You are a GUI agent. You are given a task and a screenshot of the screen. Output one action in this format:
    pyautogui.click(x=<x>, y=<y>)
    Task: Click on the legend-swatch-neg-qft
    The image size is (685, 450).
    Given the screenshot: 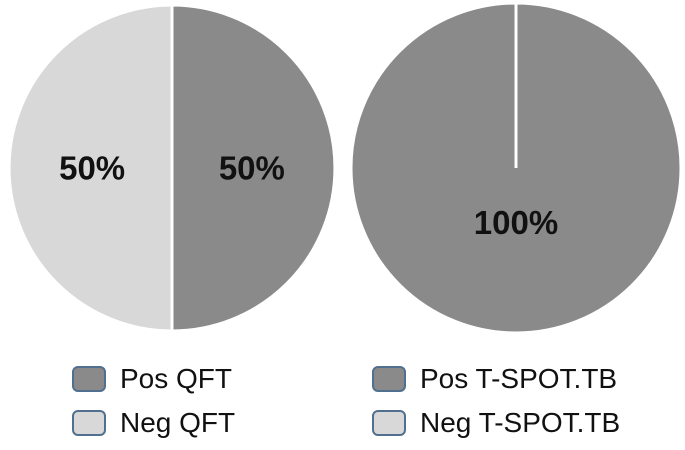 What is the action you would take?
    pyautogui.click(x=89, y=423)
    